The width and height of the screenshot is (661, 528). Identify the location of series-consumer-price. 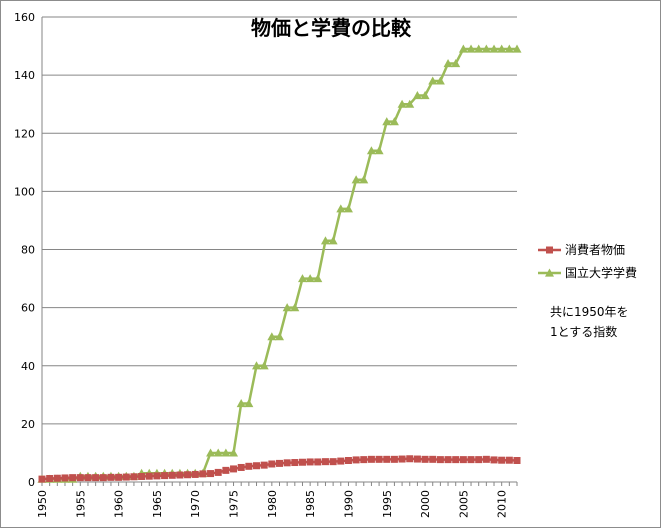
(279, 469).